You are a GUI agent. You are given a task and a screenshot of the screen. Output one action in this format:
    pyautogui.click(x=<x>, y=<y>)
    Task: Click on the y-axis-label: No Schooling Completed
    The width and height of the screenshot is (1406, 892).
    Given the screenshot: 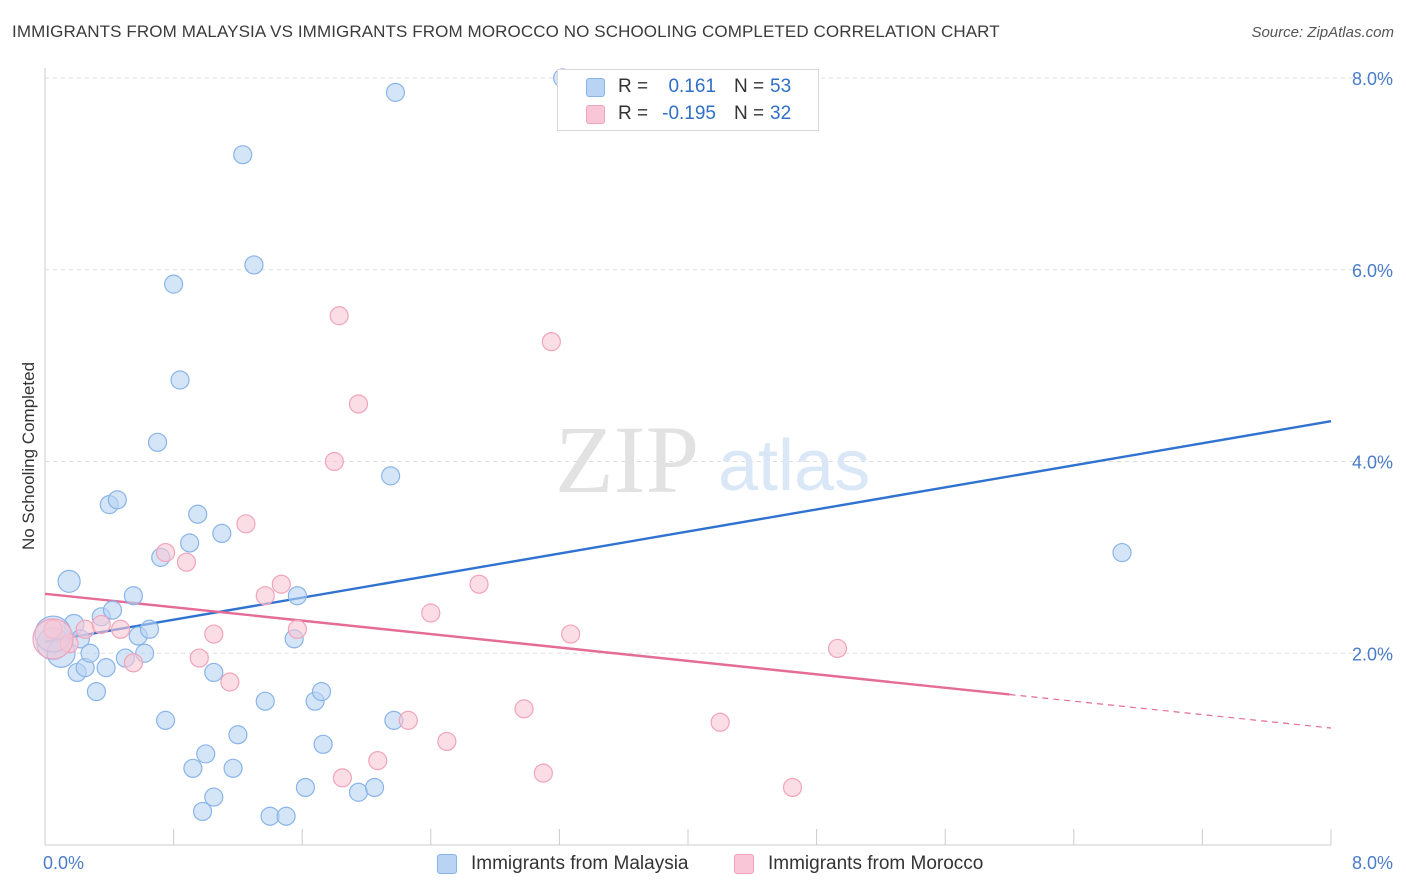 What is the action you would take?
    pyautogui.click(x=28, y=456)
    